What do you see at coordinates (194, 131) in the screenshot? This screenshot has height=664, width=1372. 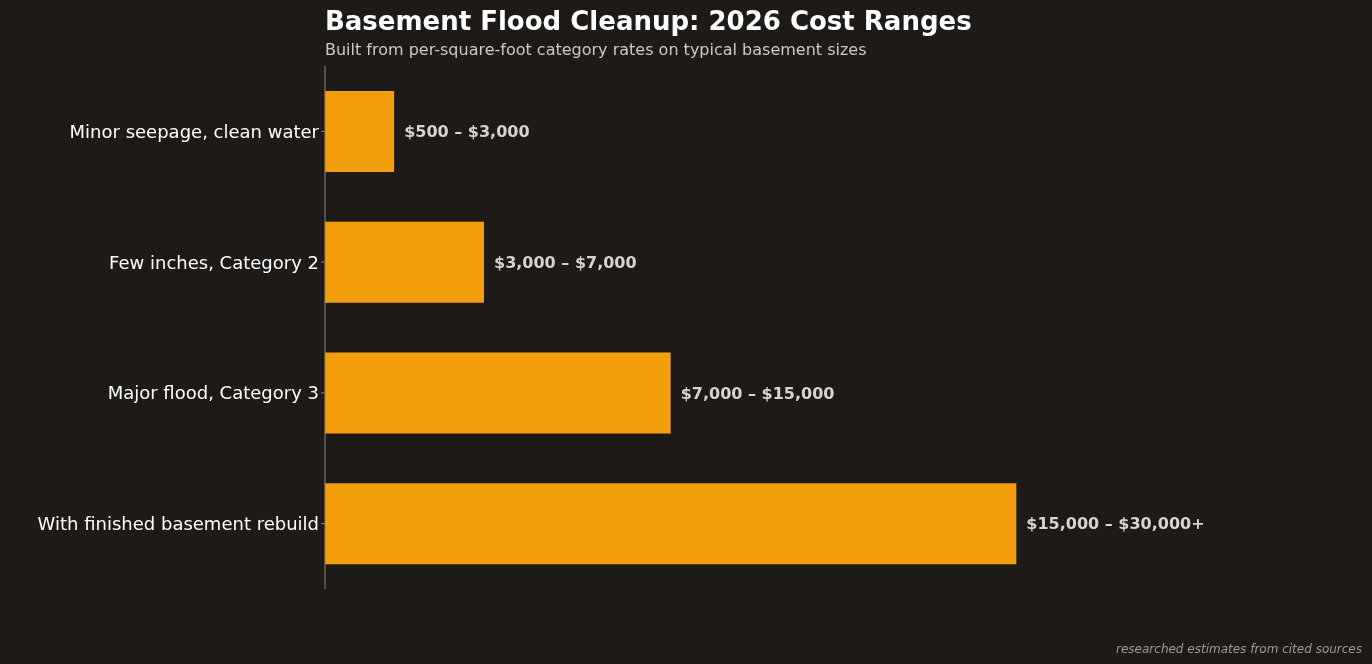 I see `y-tick-label: Minor seepage, clean water` at bounding box center [194, 131].